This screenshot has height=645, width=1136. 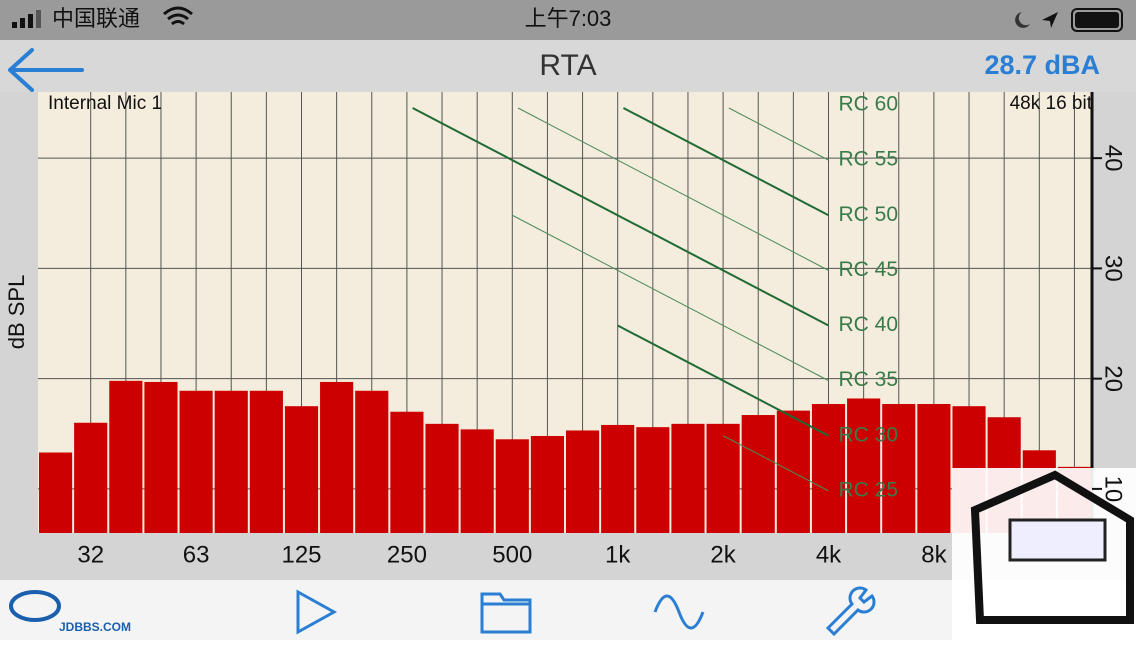 I want to click on generator-button, so click(x=679, y=612).